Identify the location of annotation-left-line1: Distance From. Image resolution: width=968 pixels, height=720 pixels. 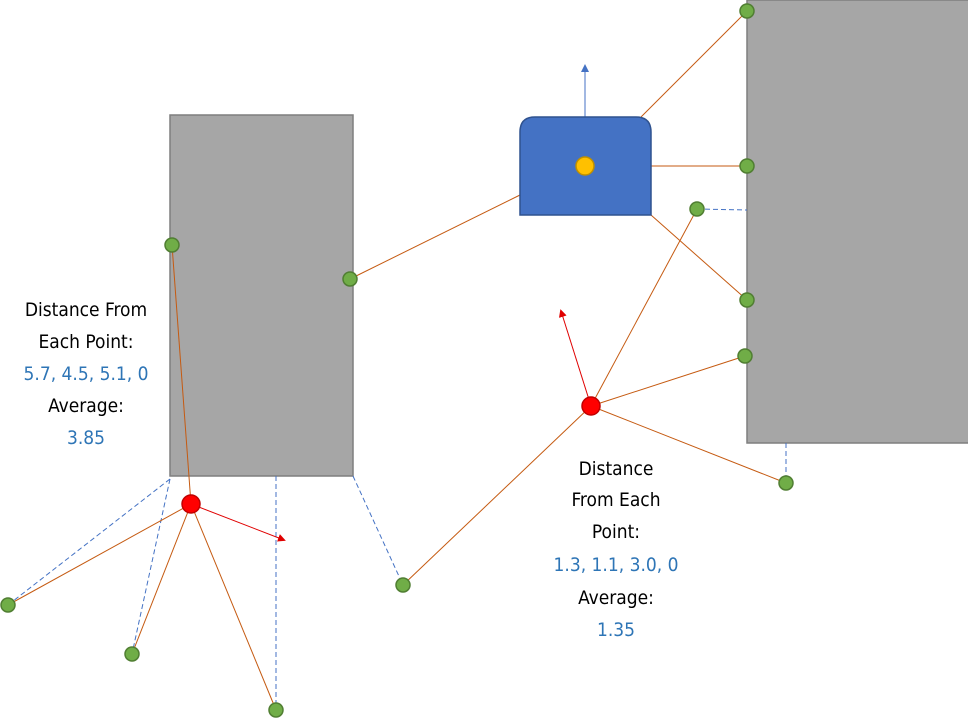
(86, 310).